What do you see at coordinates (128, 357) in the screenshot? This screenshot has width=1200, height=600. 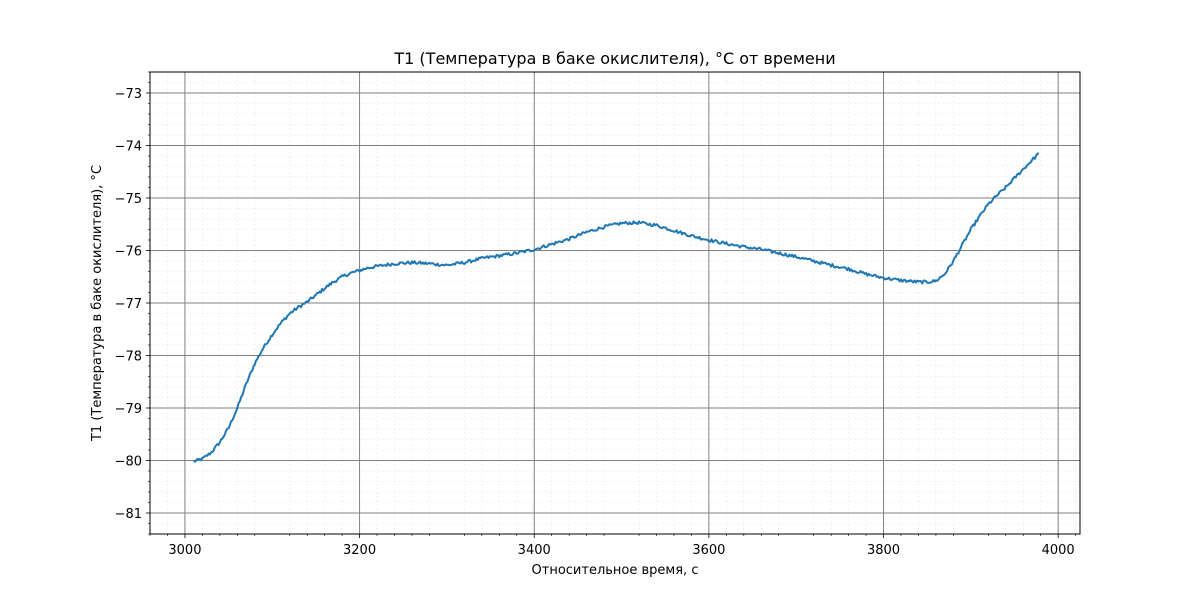 I see `y-tick-label: −78` at bounding box center [128, 357].